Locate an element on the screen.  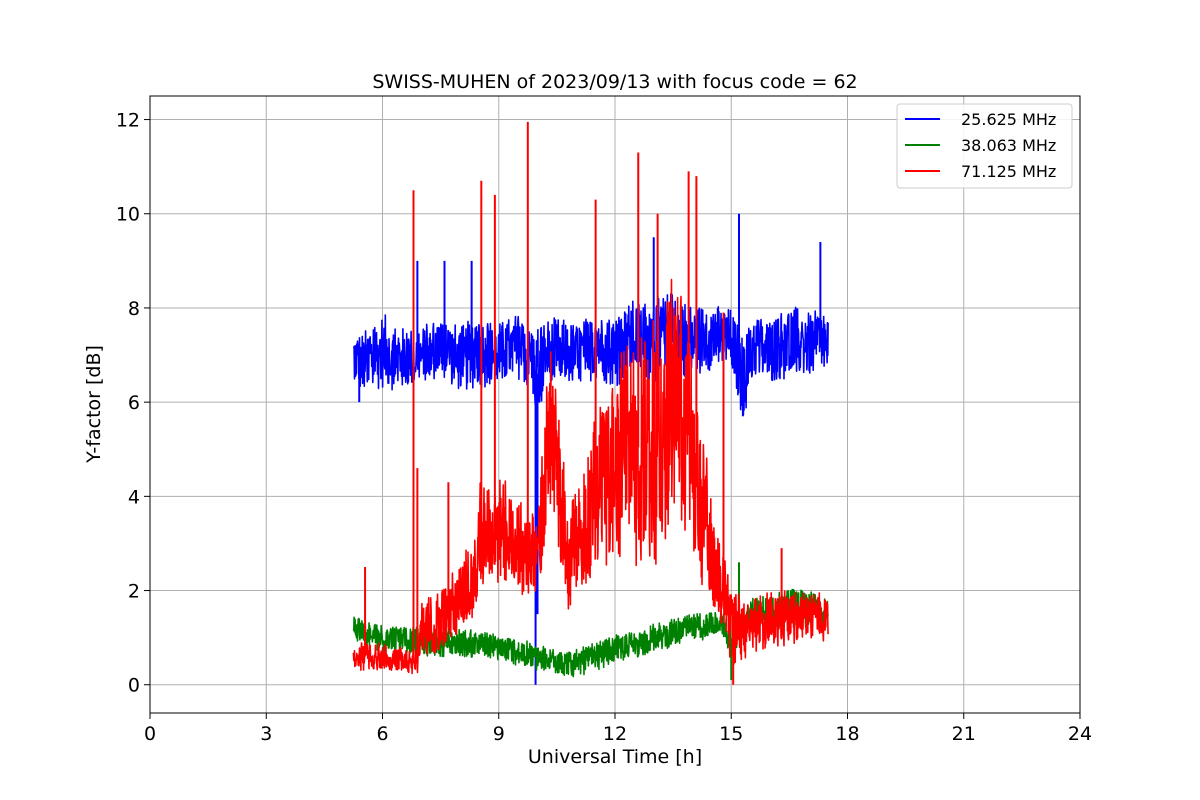
x-tick-label: 18 is located at coordinates (847, 734).